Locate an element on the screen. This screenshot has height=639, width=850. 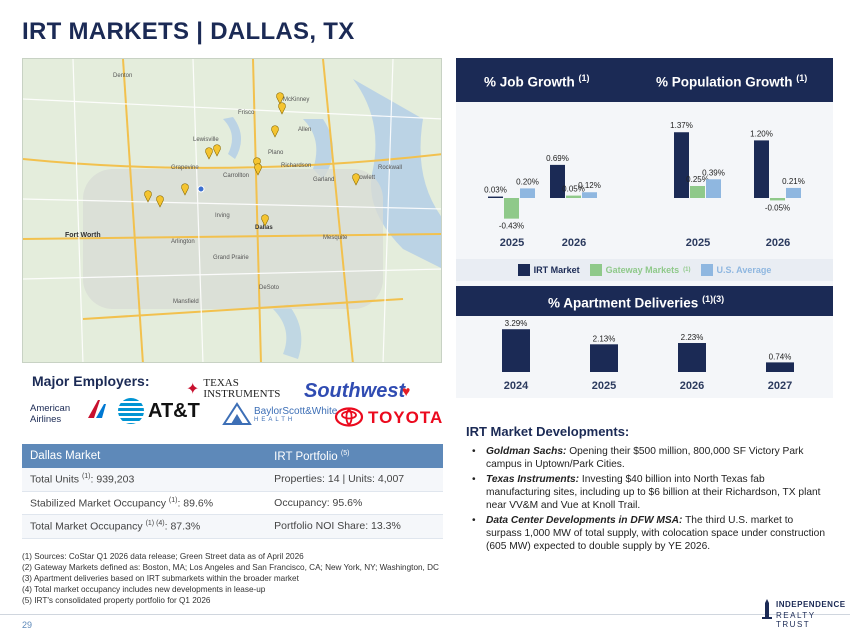
growth-panel-header: % Job Growth (1) % Population Growth (1) is located at coordinates (644, 80).